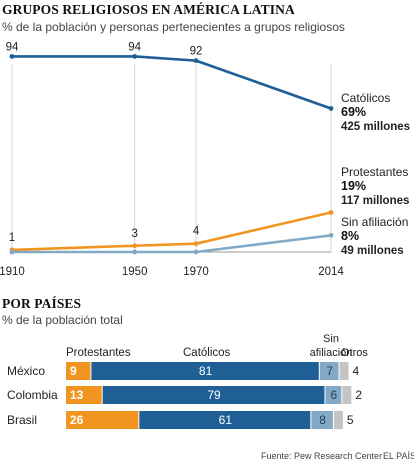 This screenshot has height=467, width=414. Describe the element at coordinates (196, 232) in the screenshot. I see `data-label: 4` at that location.